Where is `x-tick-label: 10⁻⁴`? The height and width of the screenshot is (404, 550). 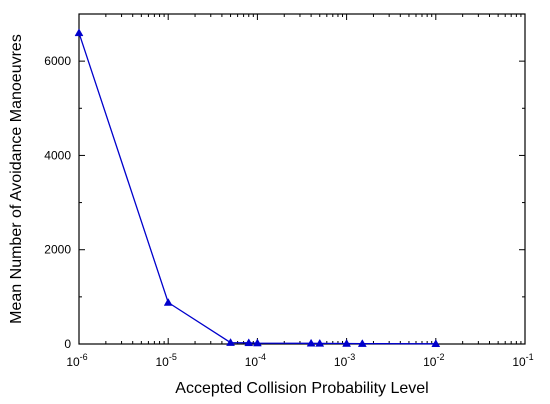
x-tick-label: 10⁻⁴ is located at coordinates (255, 360).